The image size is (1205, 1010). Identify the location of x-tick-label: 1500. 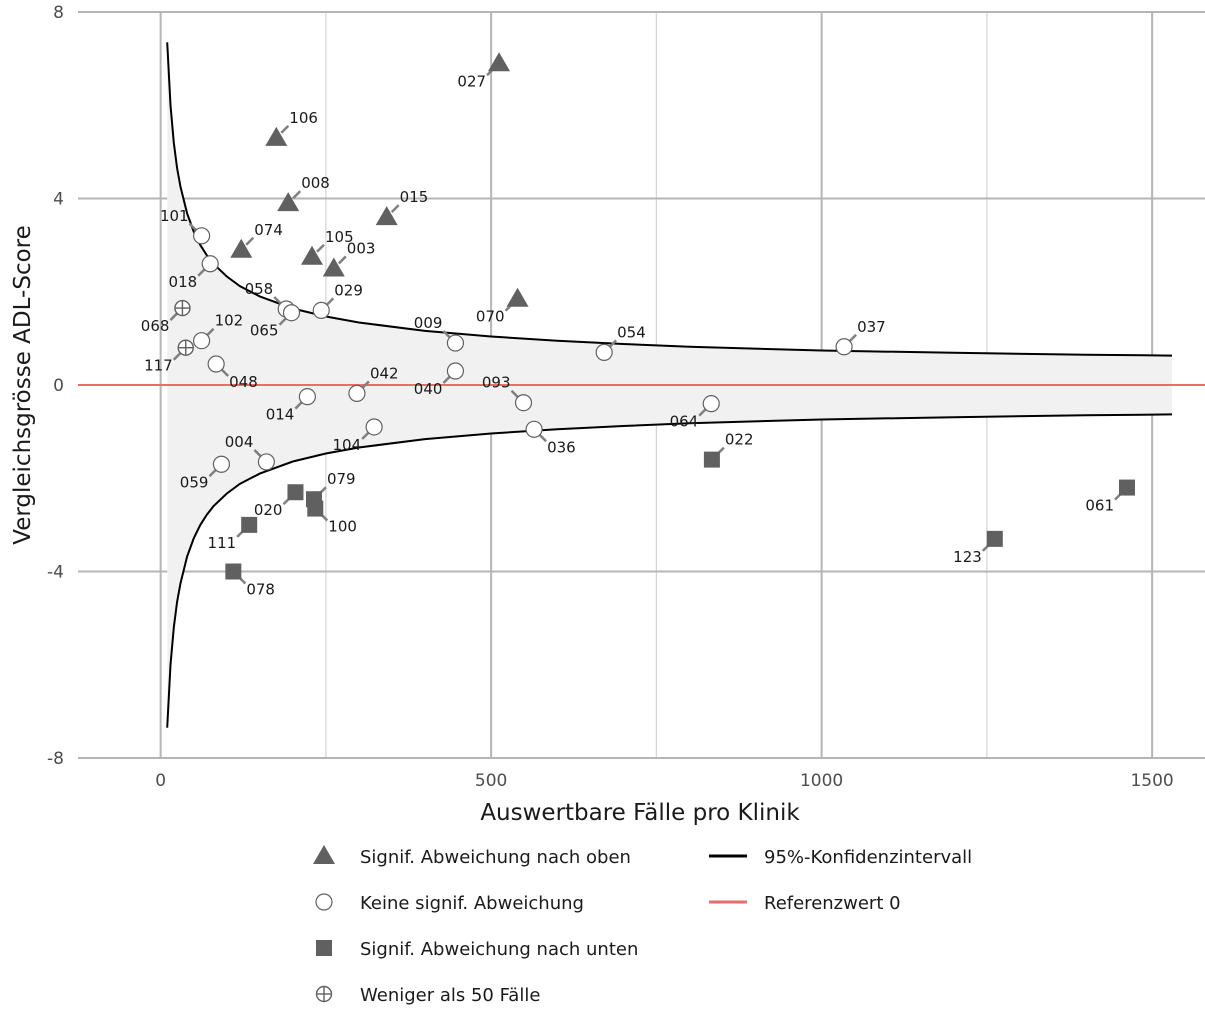
(1151, 781).